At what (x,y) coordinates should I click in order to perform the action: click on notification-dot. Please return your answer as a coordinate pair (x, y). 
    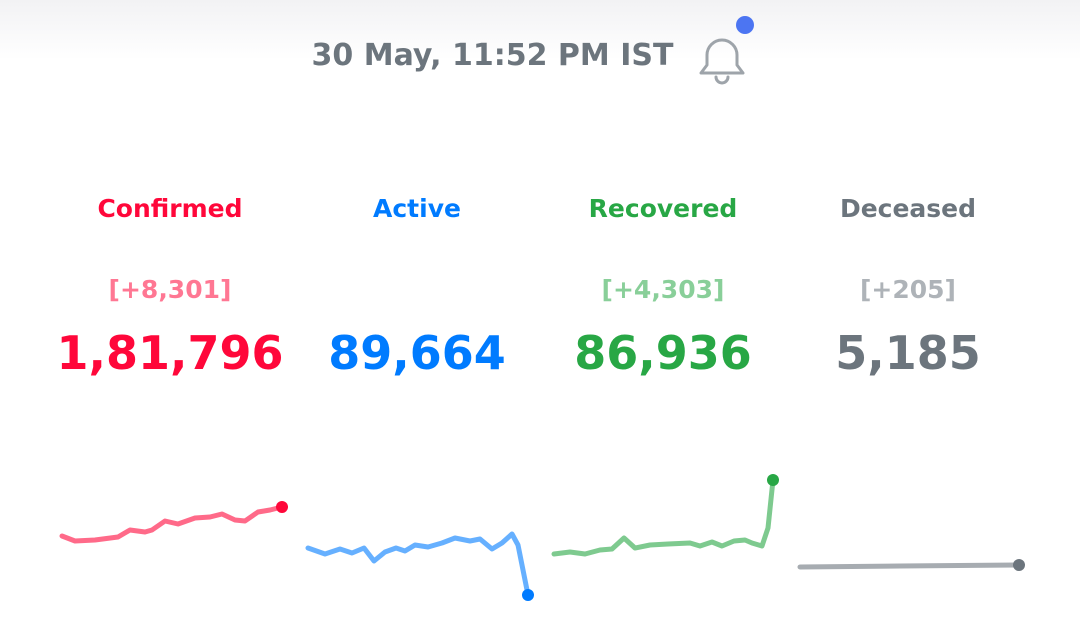
    Looking at the image, I should click on (745, 25).